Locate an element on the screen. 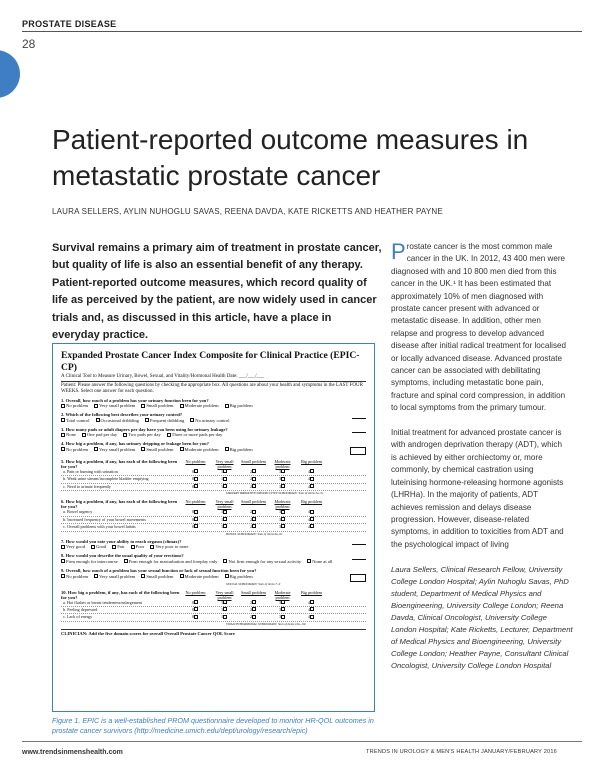 The width and height of the screenshot is (595, 780). option: Two pads per day is located at coordinates (142, 435).